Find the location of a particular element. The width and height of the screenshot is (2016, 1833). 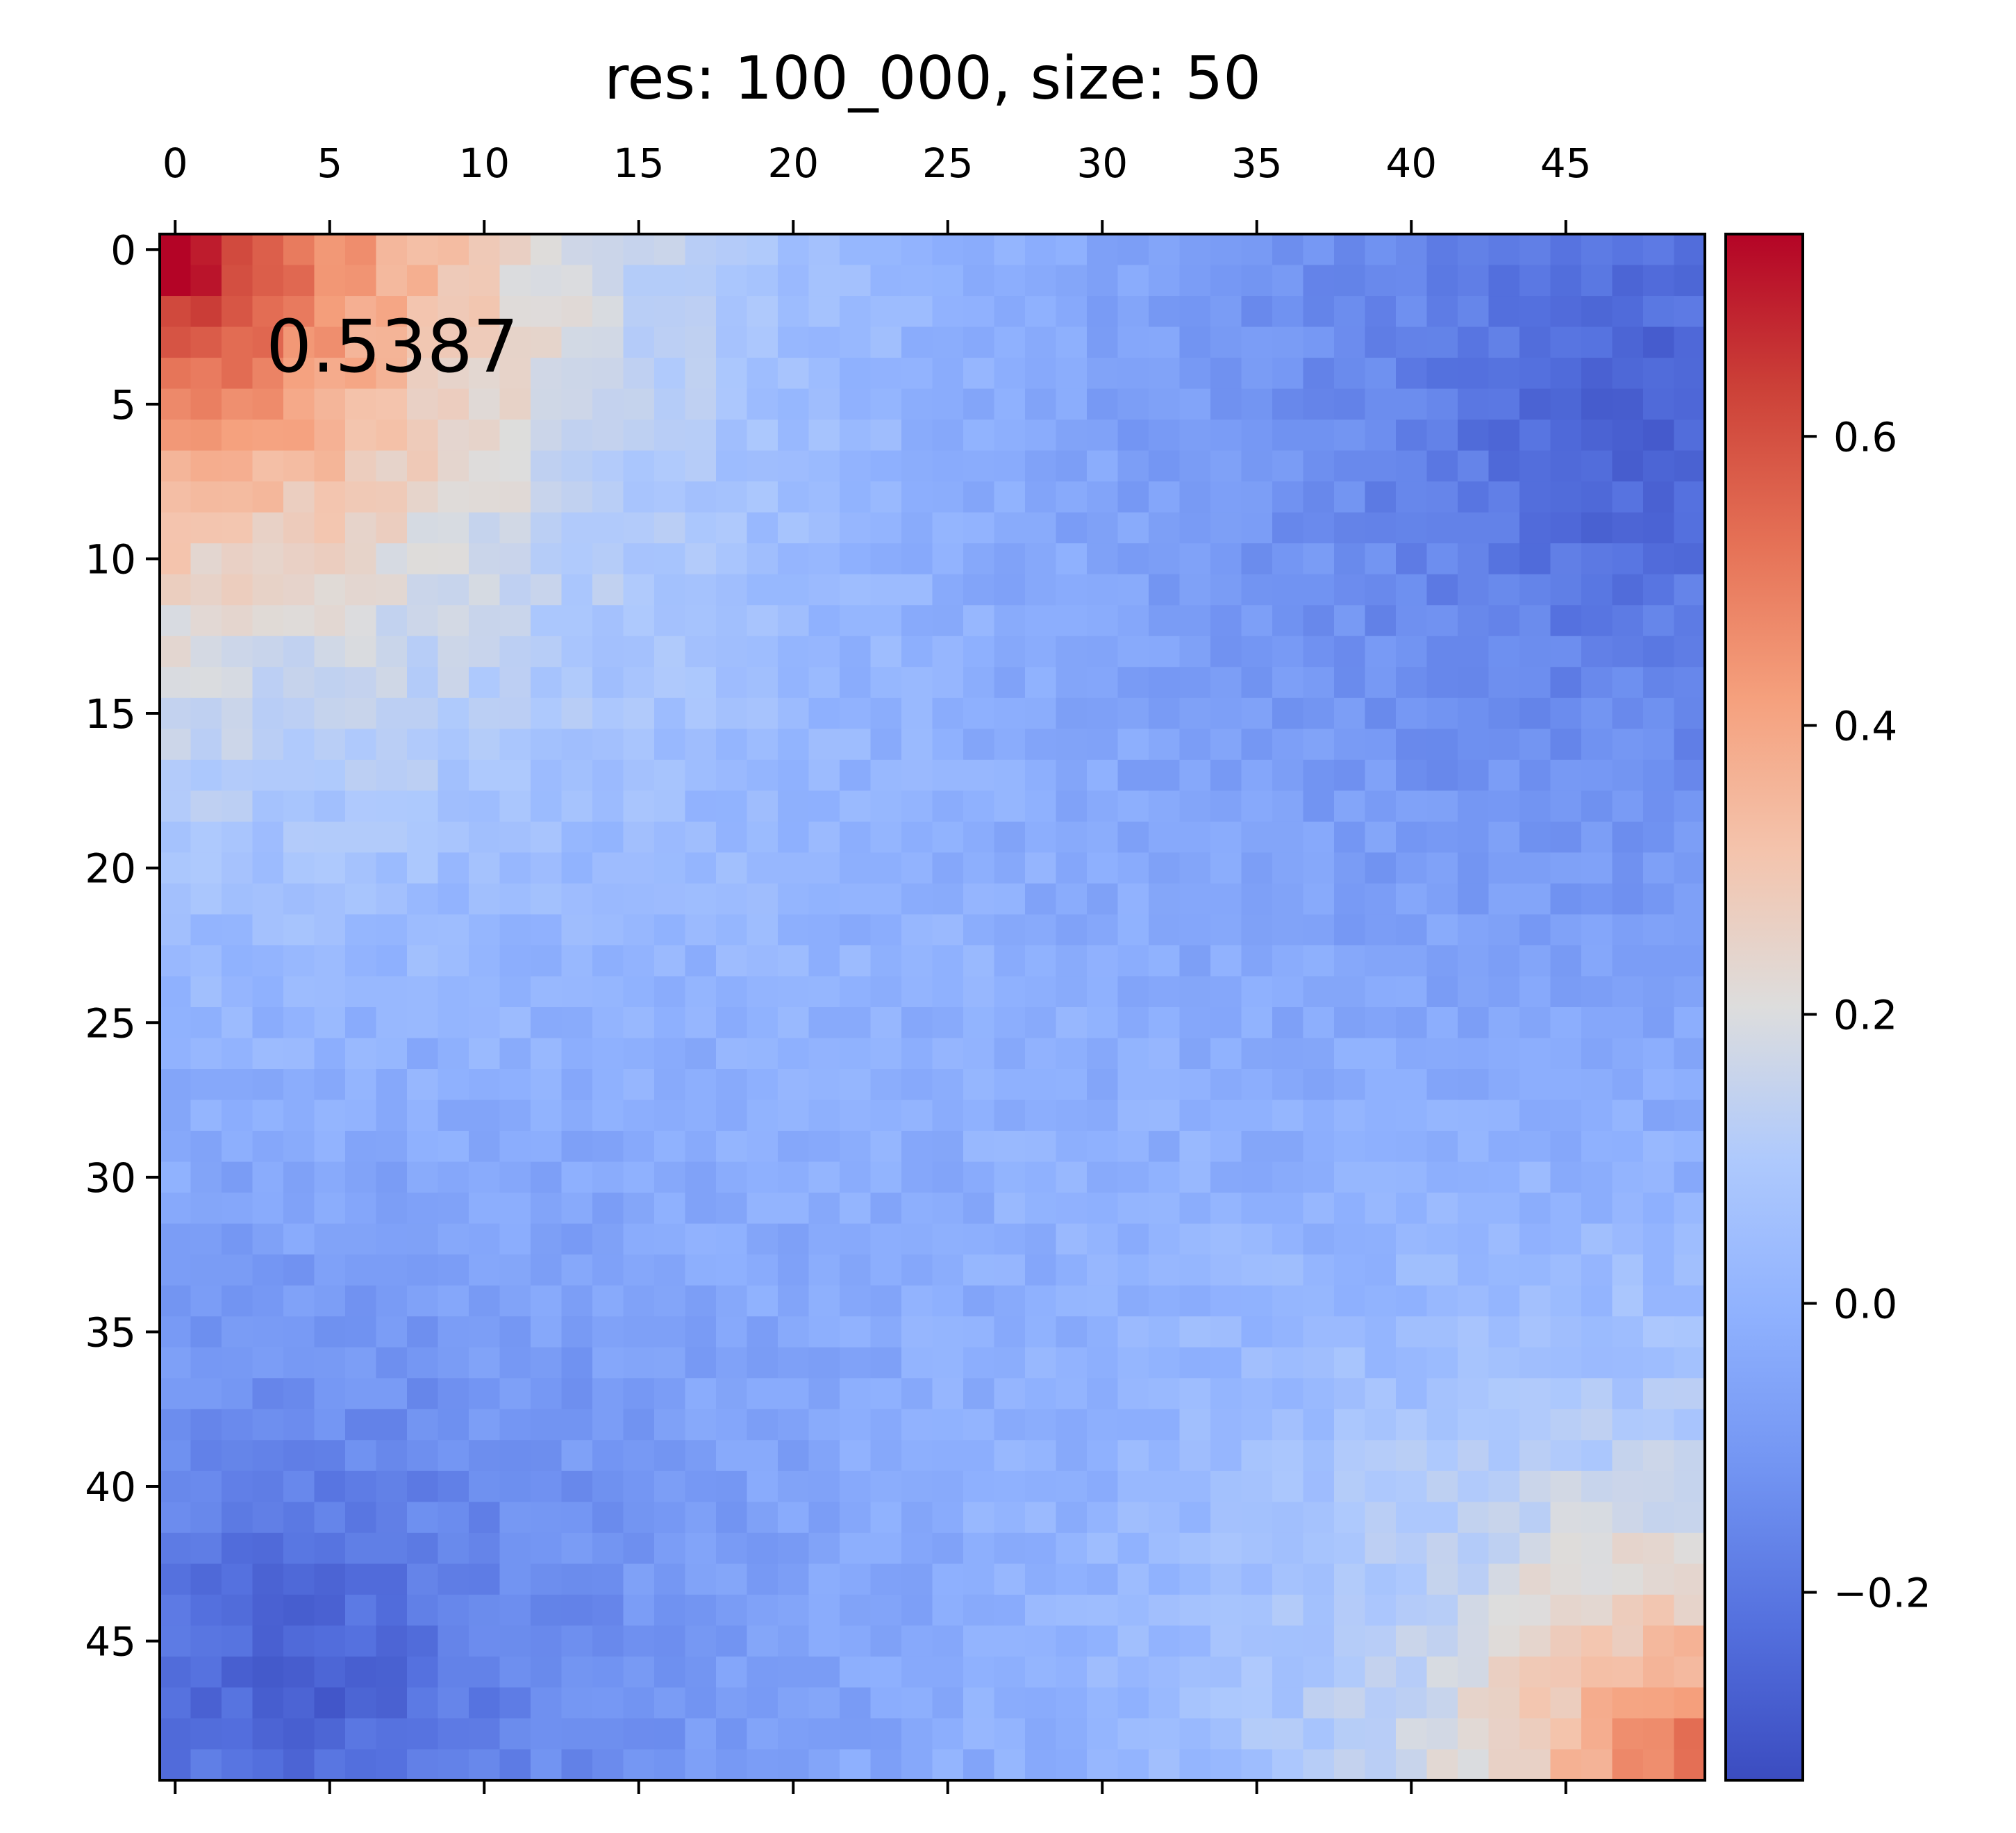

y-tick-label: 15 is located at coordinates (110, 714).